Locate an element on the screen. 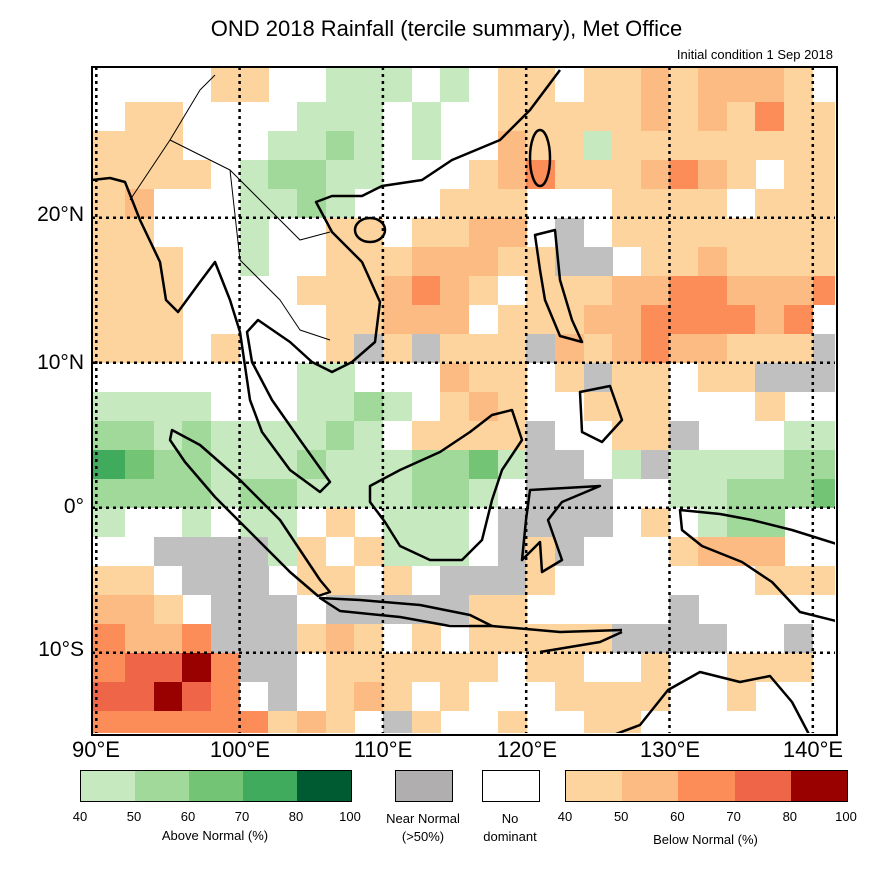  no-dominant-swatch is located at coordinates (511, 786).